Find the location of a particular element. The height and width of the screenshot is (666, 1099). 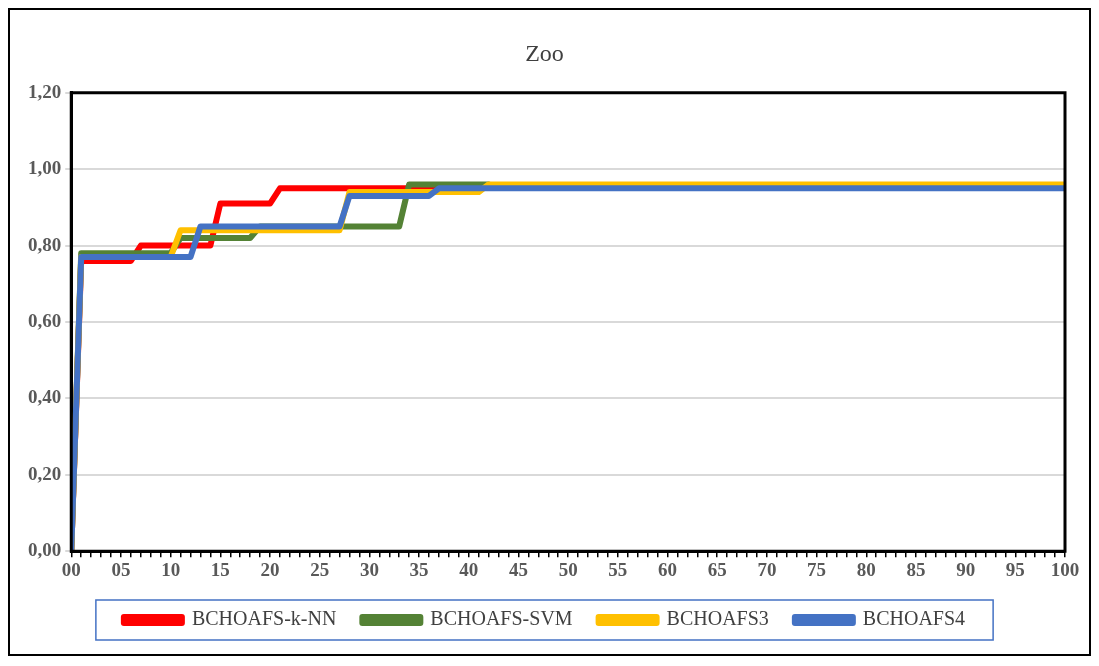

x-tick-label: 25 is located at coordinates (320, 569).